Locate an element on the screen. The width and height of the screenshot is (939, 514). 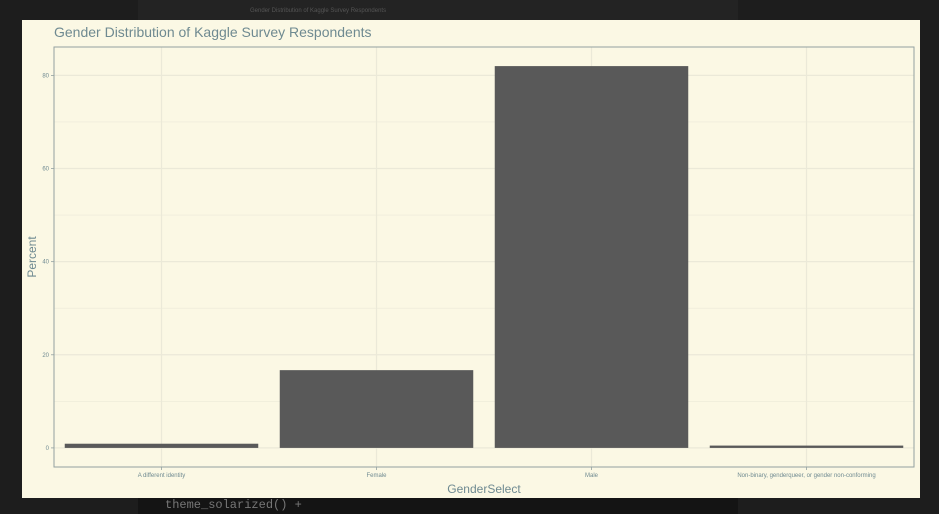
x-tick-label: A different identity is located at coordinates (162, 476).